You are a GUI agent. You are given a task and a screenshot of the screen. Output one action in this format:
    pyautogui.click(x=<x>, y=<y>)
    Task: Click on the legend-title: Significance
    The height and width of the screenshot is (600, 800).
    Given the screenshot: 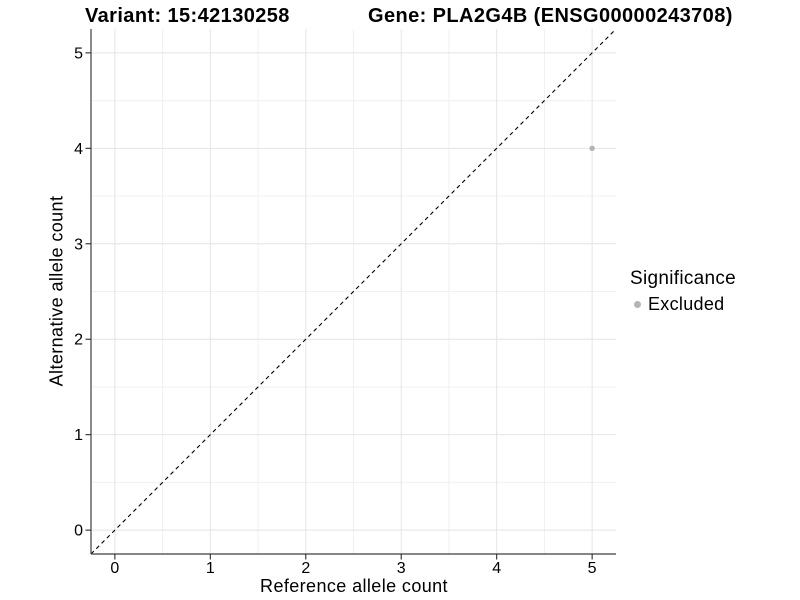 What is the action you would take?
    pyautogui.click(x=683, y=278)
    